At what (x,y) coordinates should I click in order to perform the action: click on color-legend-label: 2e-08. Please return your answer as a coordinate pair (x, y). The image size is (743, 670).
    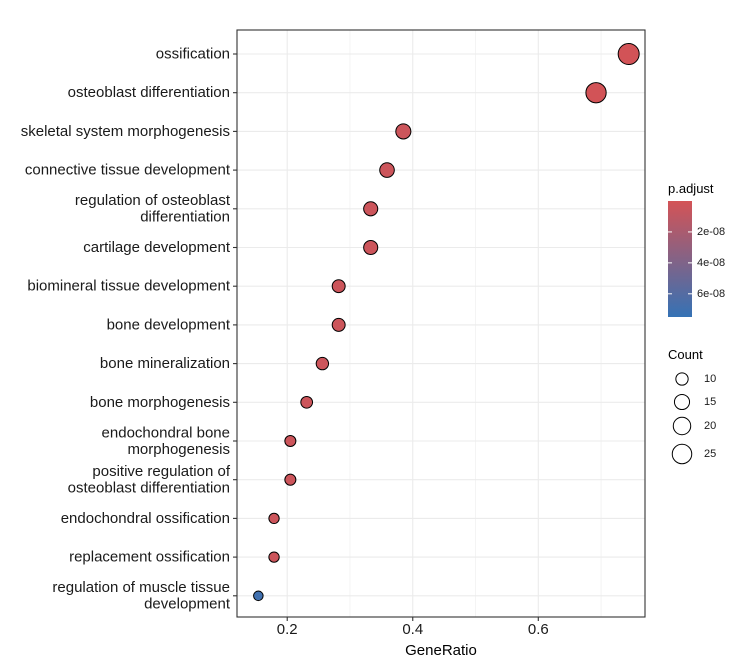
    Looking at the image, I should click on (711, 232).